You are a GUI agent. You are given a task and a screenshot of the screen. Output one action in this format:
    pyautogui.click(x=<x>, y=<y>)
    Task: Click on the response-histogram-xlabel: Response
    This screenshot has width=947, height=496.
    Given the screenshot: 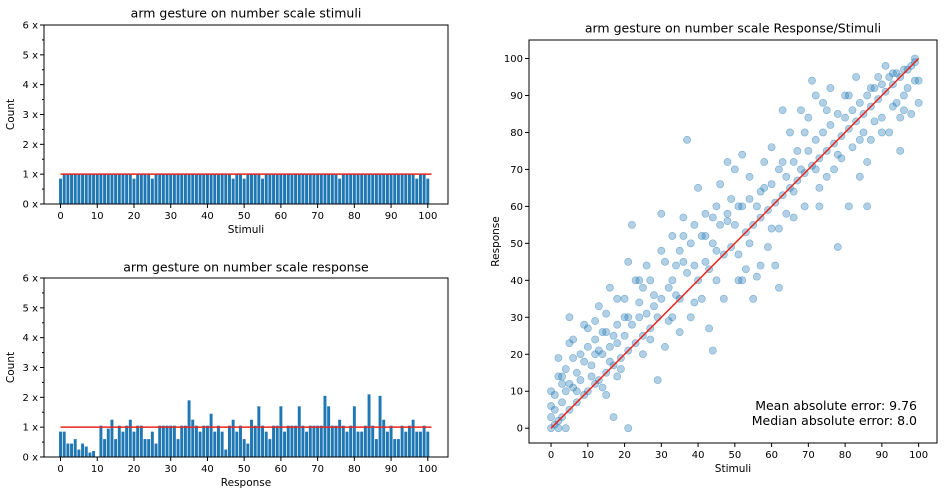 What is the action you would take?
    pyautogui.click(x=246, y=483)
    